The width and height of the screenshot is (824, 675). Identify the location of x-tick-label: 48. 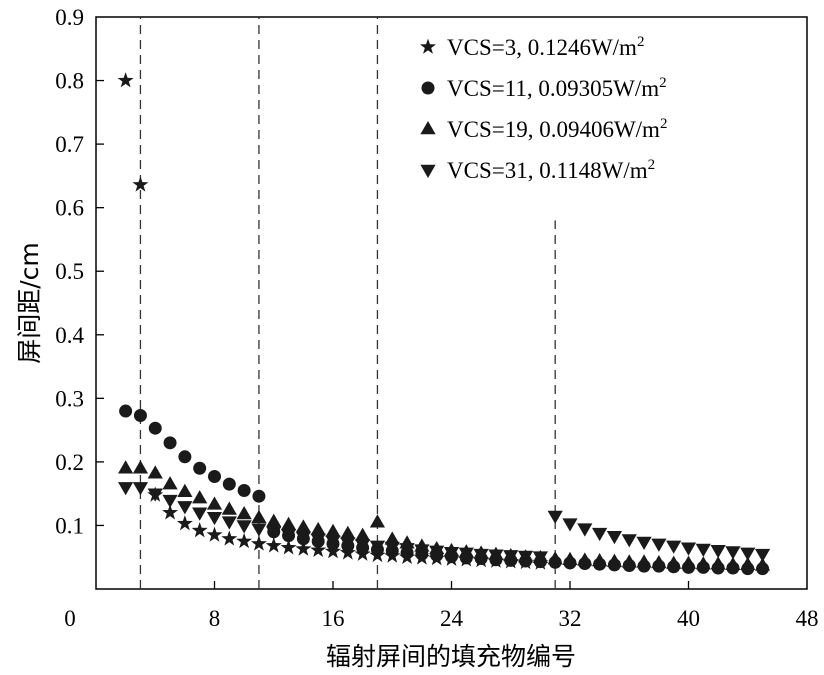
(807, 618).